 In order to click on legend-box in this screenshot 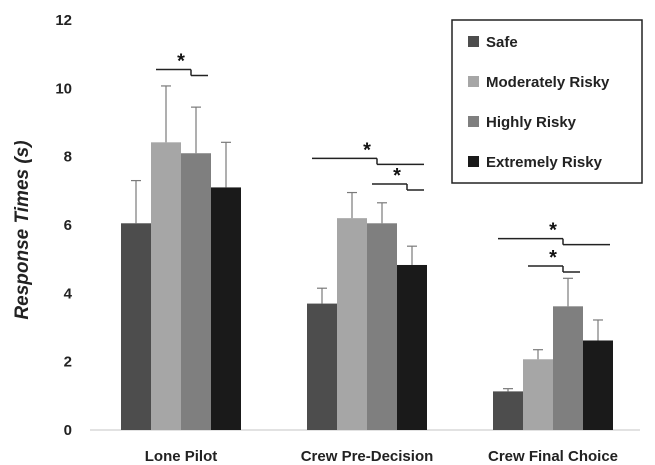, I will do `click(547, 101)`.